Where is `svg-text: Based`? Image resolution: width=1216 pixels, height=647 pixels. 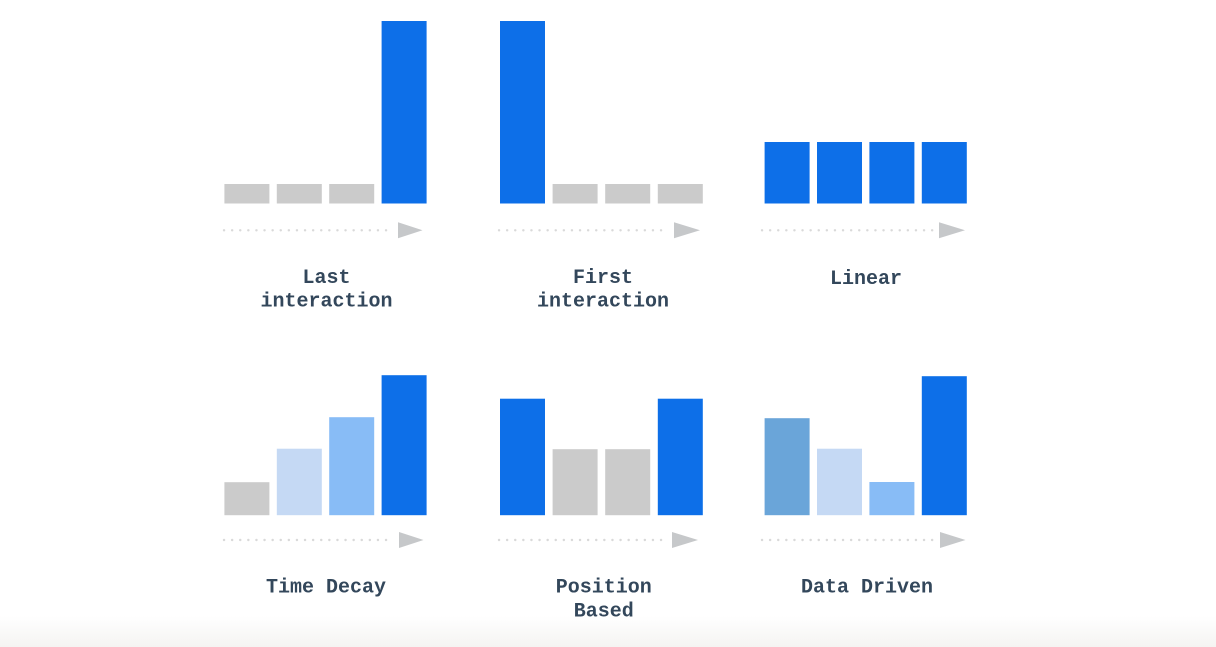 svg-text: Based is located at coordinates (604, 611).